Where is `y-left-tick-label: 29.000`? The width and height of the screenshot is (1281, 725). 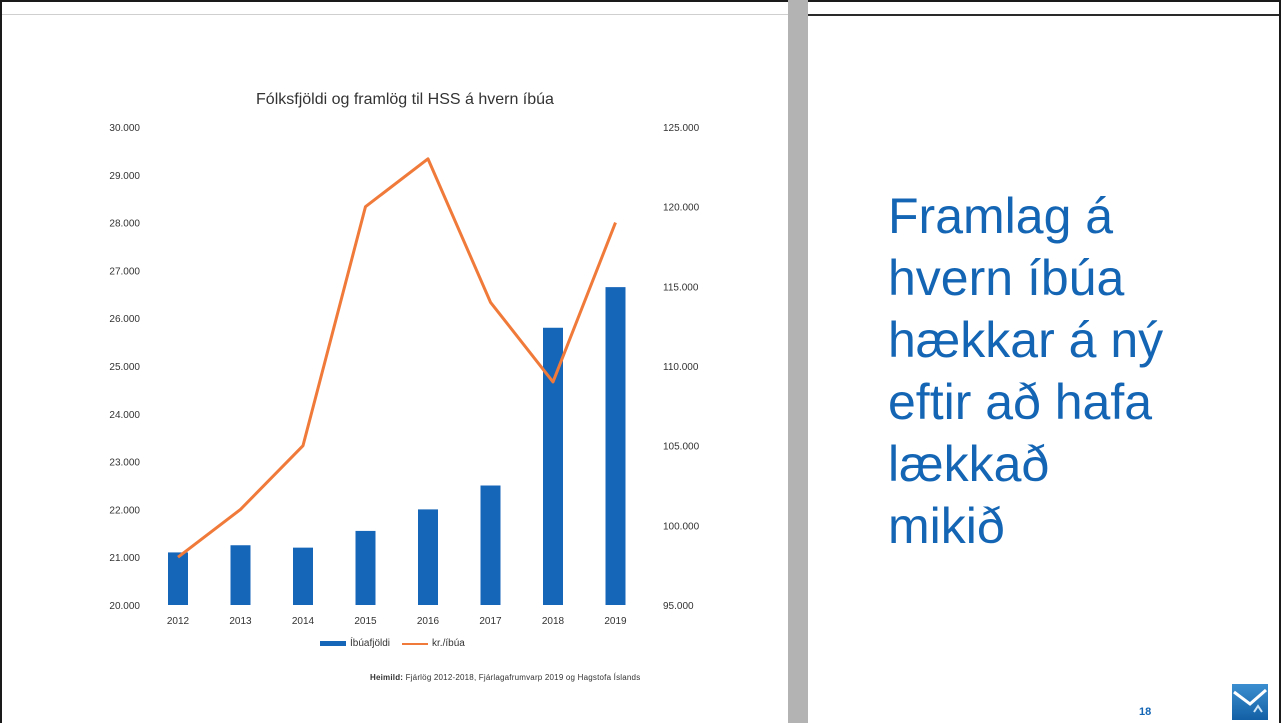
y-left-tick-label: 29.000 is located at coordinates (124, 176).